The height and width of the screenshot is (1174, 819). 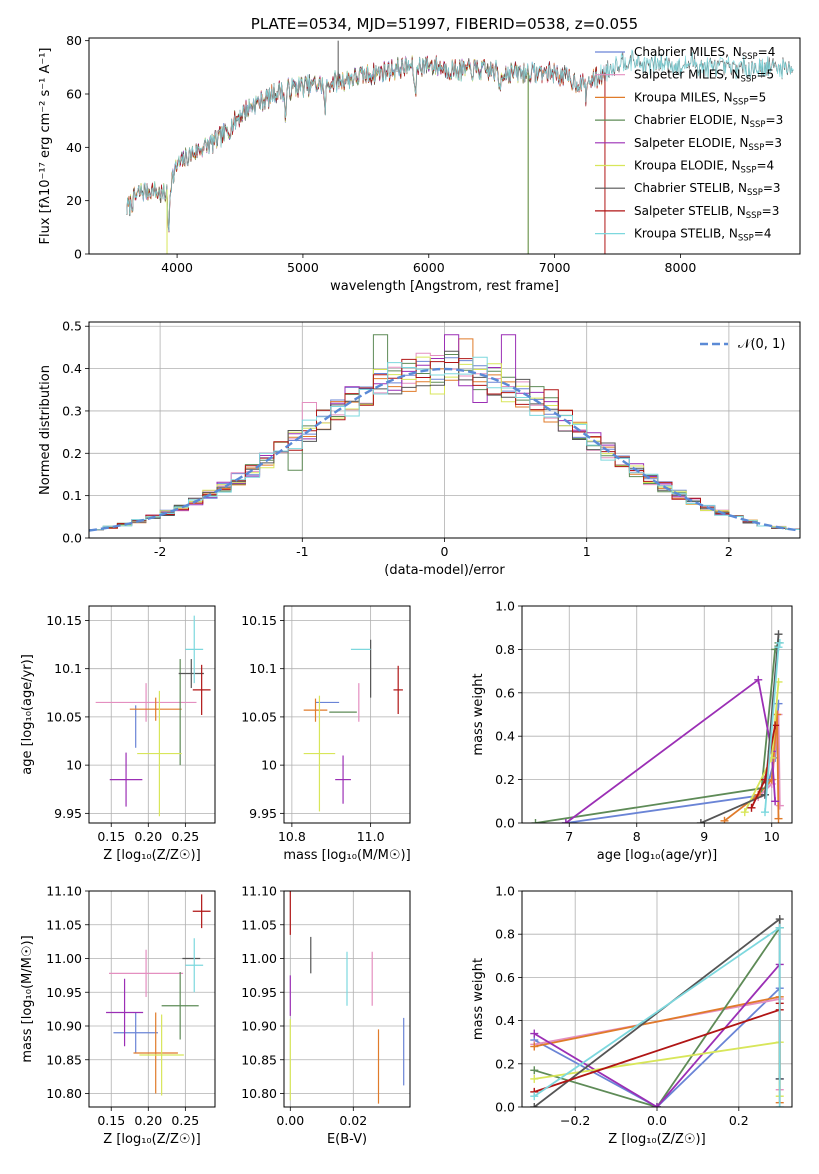 What do you see at coordinates (587, 551) in the screenshot?
I see `x-tick-label: 1` at bounding box center [587, 551].